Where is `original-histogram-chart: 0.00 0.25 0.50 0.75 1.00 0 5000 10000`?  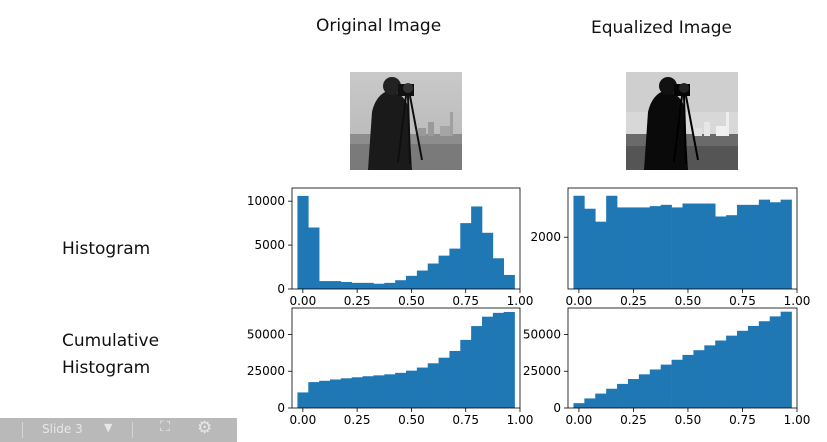 original-histogram-chart: 0.00 0.25 0.50 0.75 1.00 0 5000 10000 is located at coordinates (390, 247).